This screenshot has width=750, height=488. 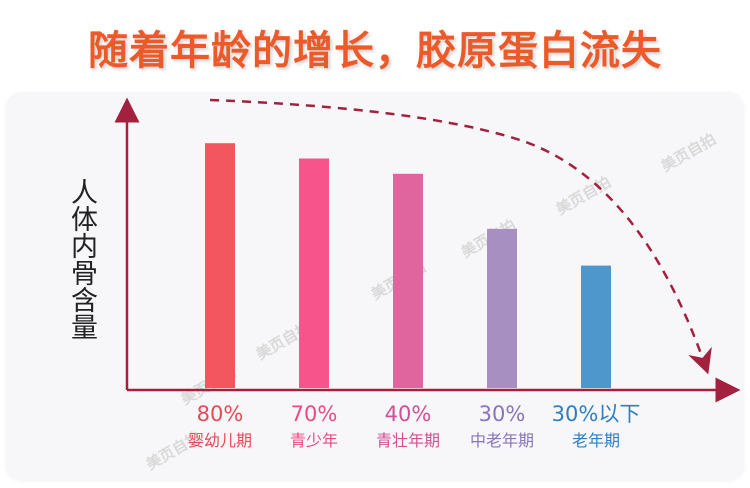 I want to click on category-label-1: 婴幼儿期, so click(x=220, y=440).